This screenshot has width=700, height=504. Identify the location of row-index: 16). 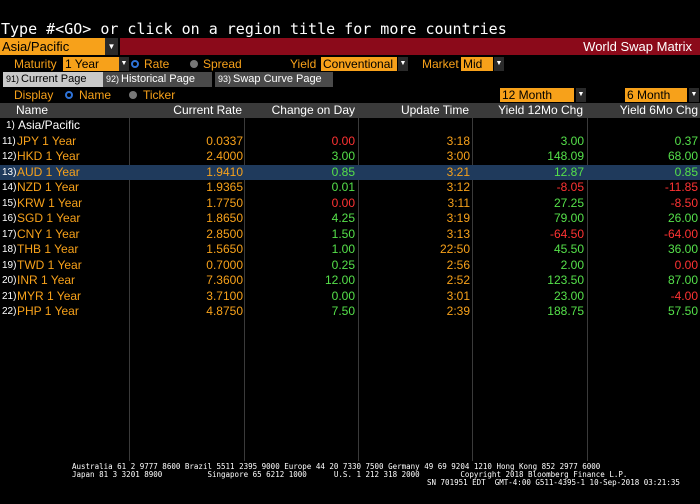
(9, 218).